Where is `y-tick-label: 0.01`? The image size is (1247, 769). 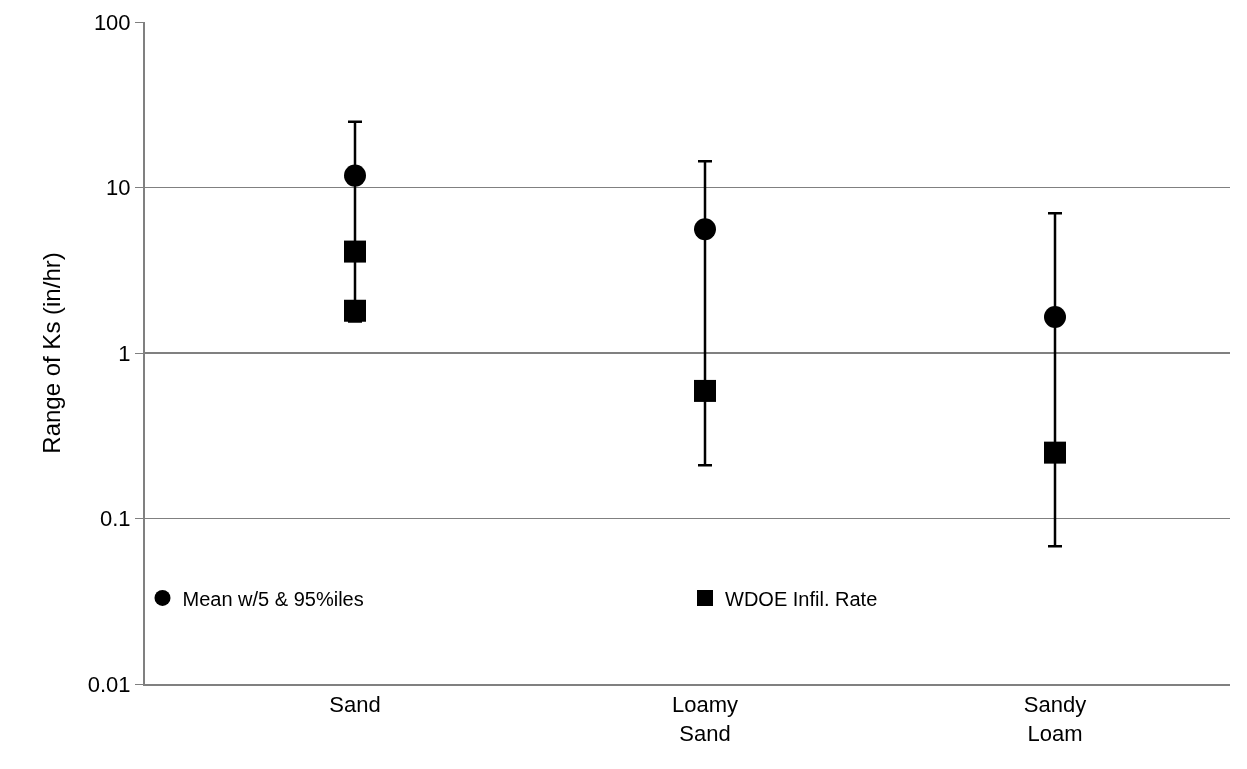
y-tick-label: 0.01 is located at coordinates (109, 684).